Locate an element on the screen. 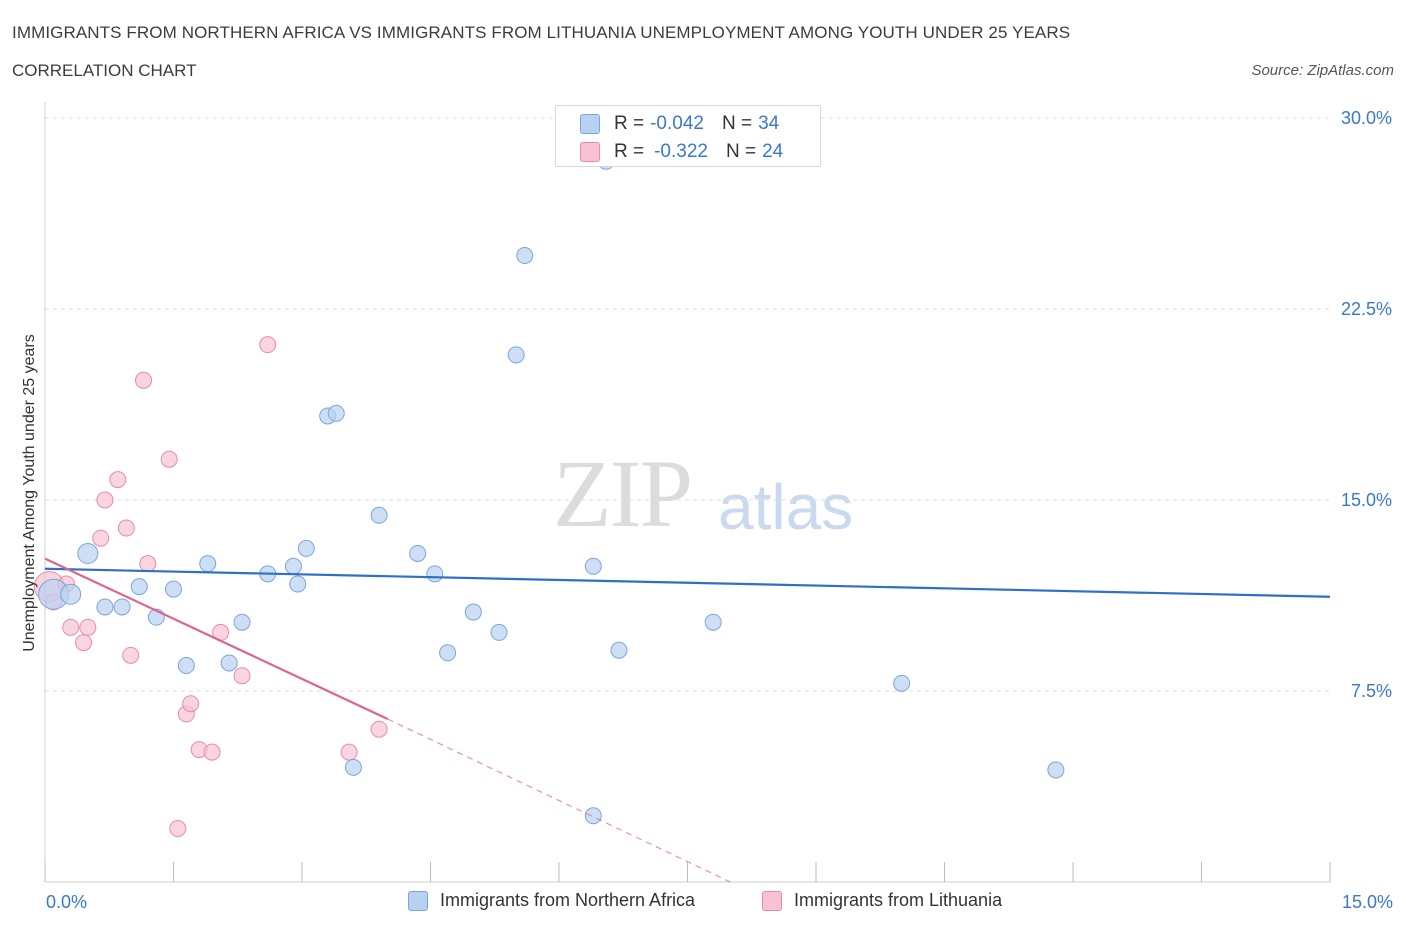  y-axis-label: Unemployment Among Youth under 25 years is located at coordinates (29, 493).